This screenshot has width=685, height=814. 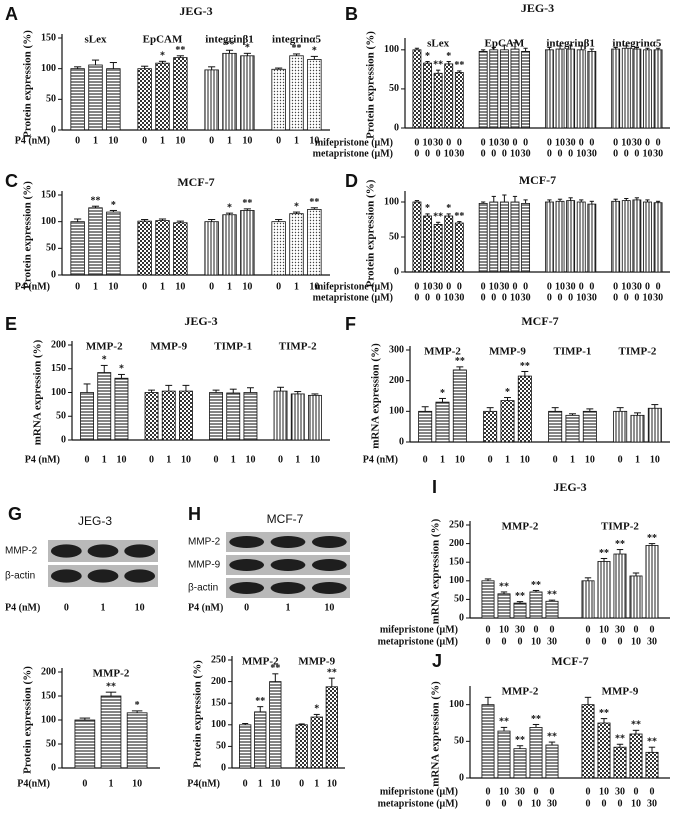 What do you see at coordinates (203, 588) in the screenshot?
I see `blot-row-label: β-actin` at bounding box center [203, 588].